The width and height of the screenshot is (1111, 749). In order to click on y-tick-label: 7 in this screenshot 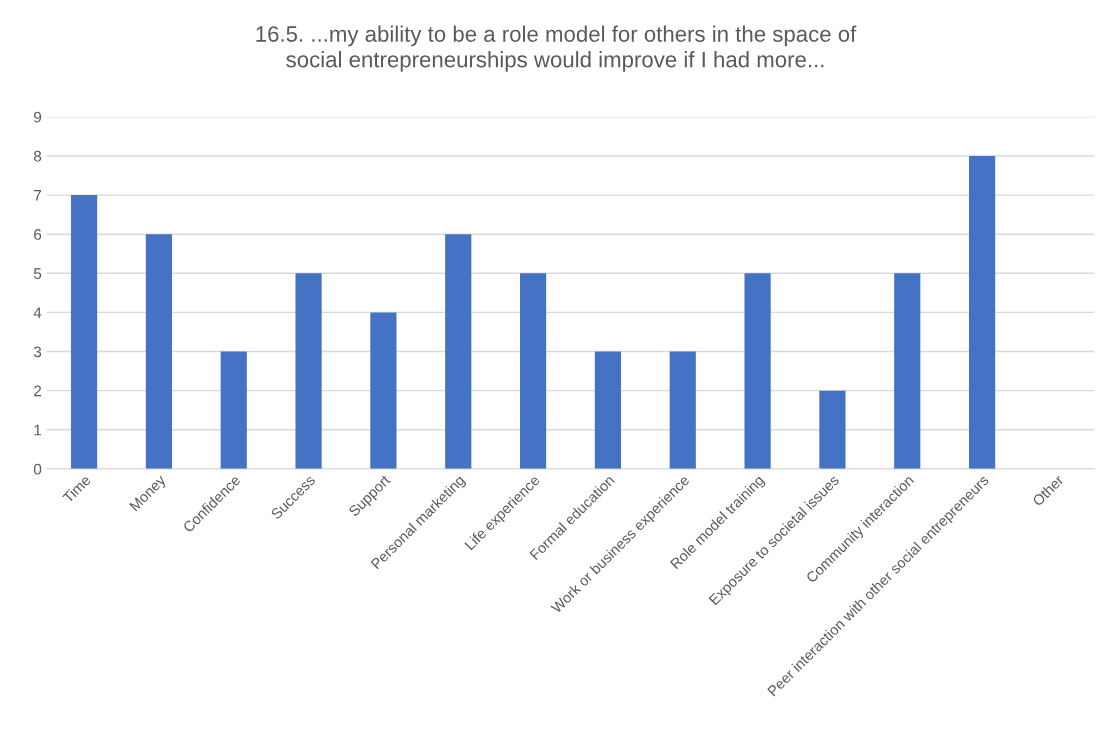, I will do `click(38, 195)`.